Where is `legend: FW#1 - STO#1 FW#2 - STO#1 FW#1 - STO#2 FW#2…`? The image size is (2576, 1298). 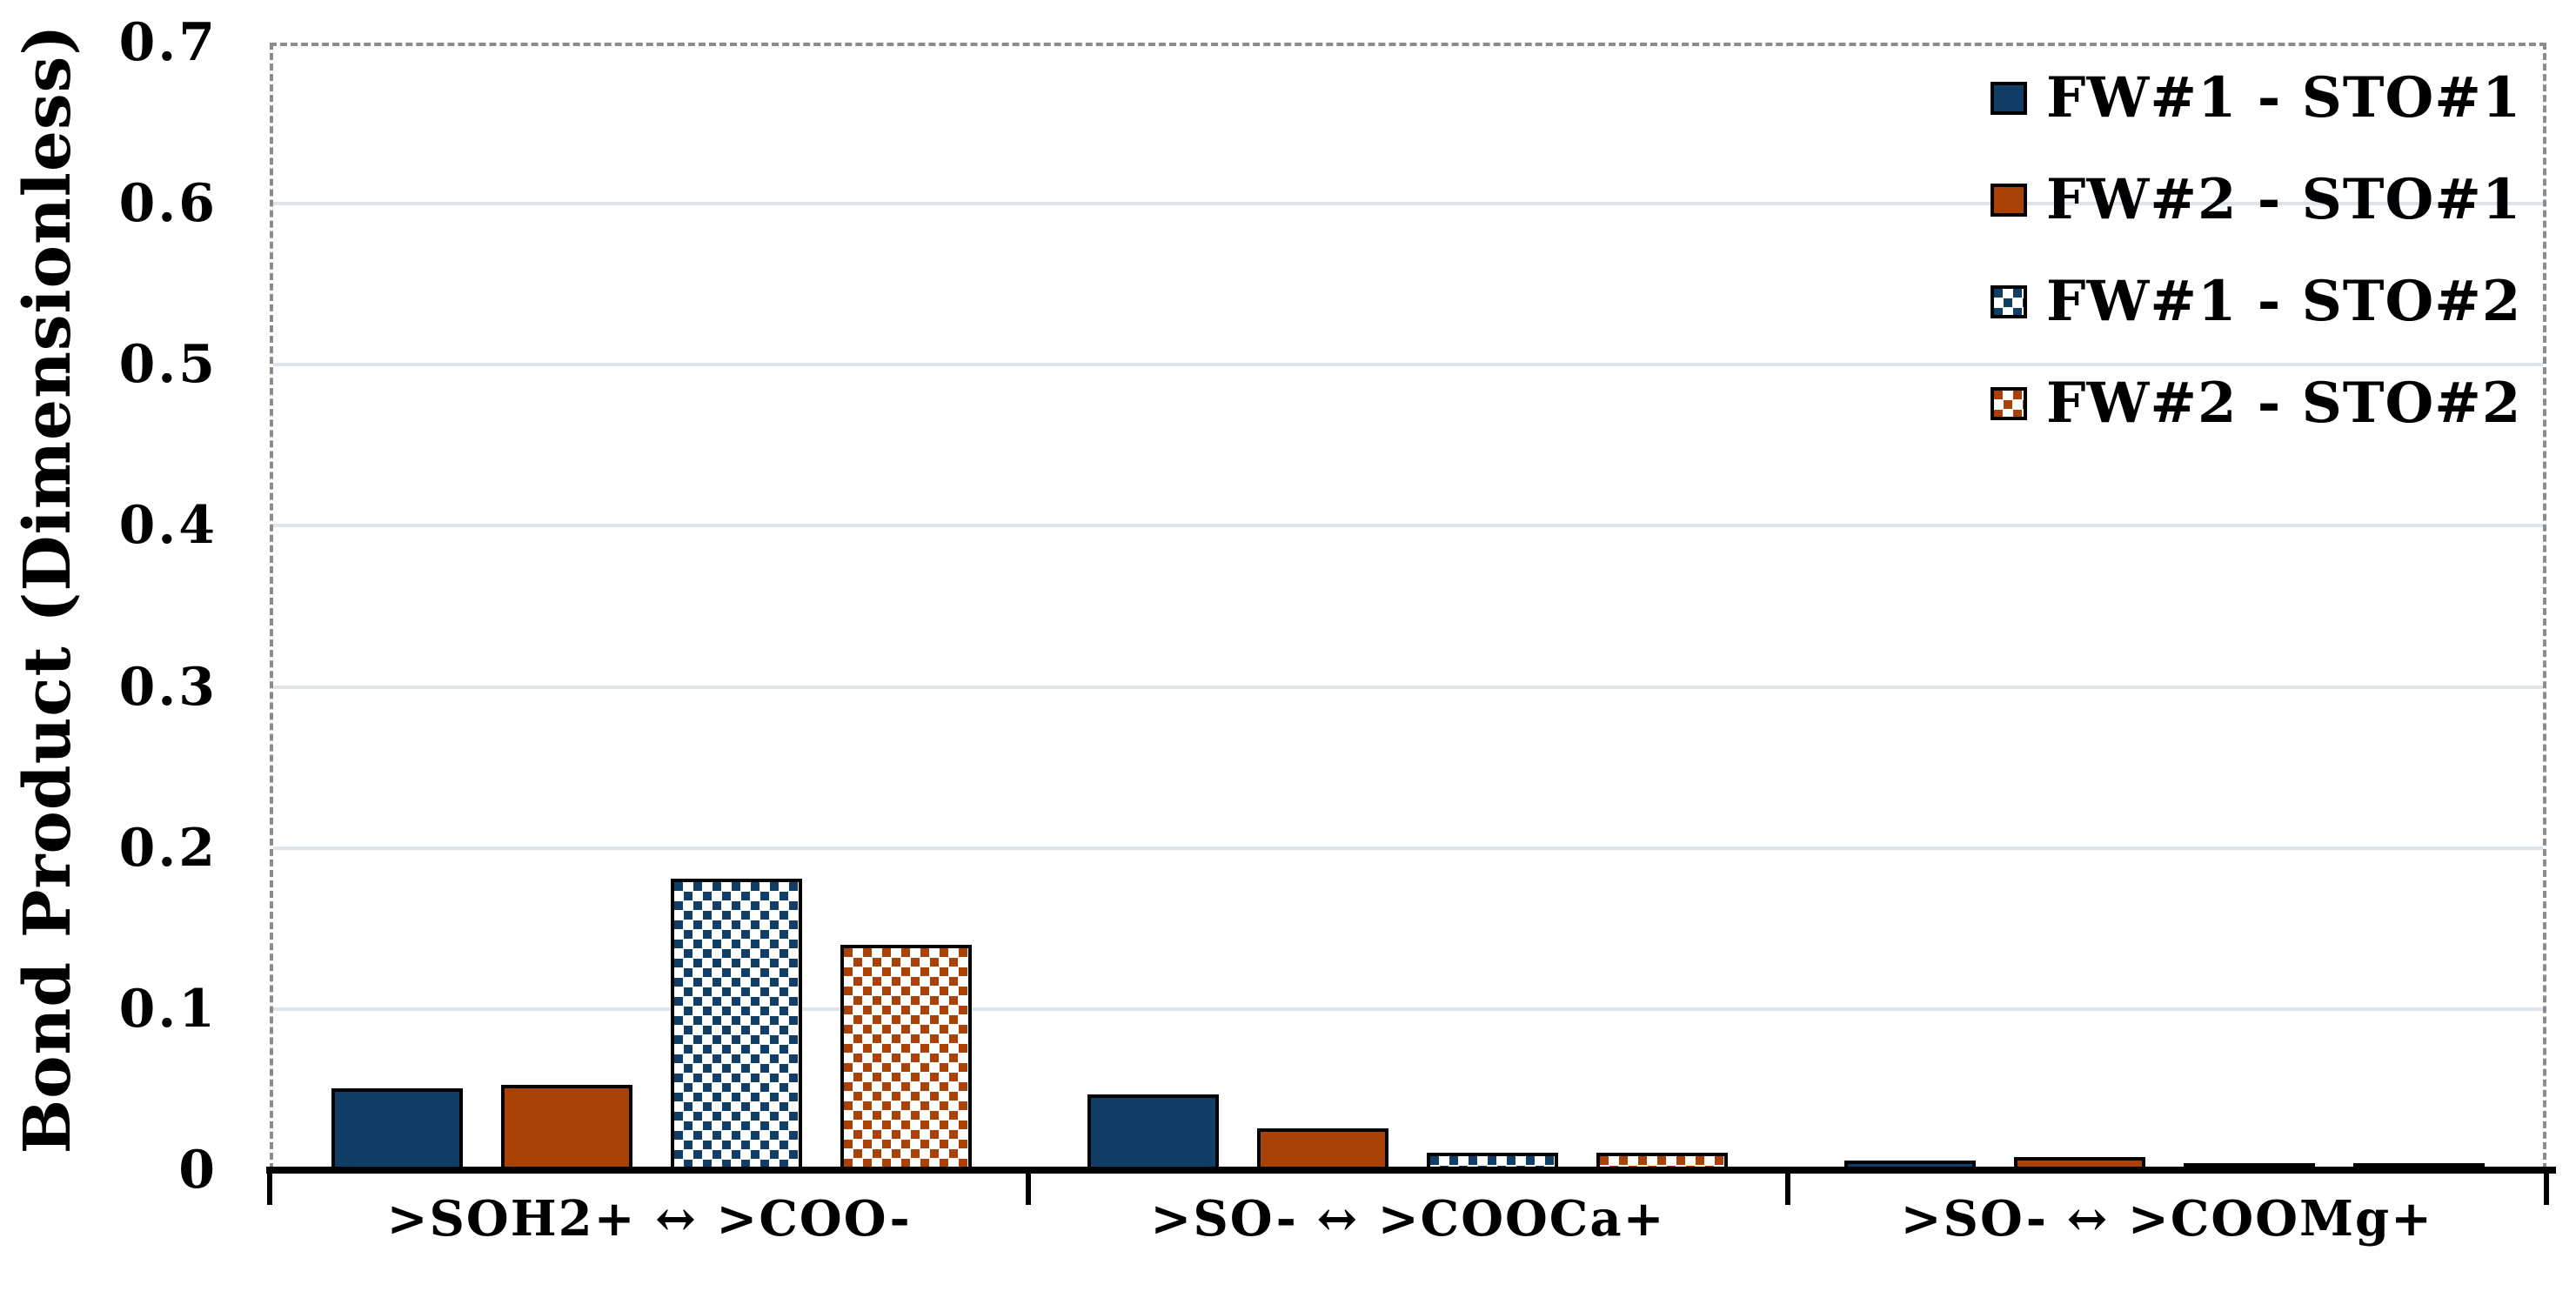 legend: FW#1 - STO#1 FW#2 - STO#1 FW#1 - STO#2 FW#2… is located at coordinates (2256, 250).